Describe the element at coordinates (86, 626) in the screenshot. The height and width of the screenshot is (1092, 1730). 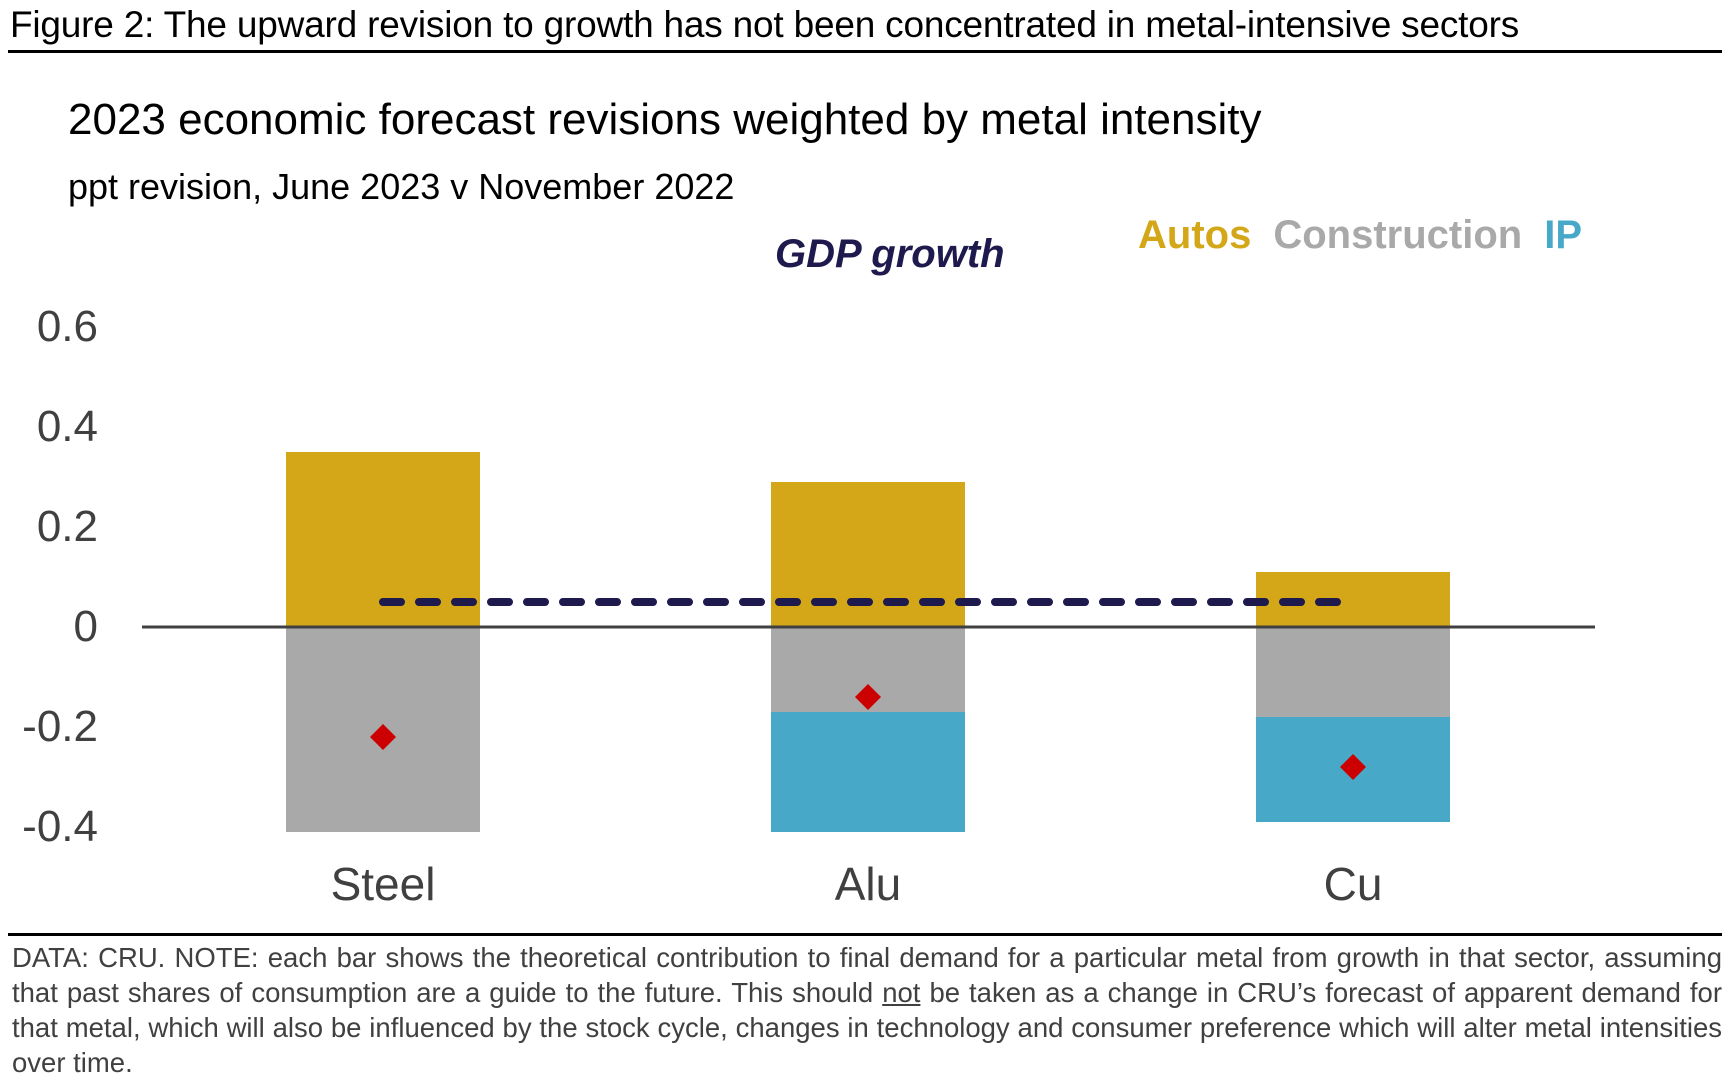
I see `y-tick-label: 0` at that location.